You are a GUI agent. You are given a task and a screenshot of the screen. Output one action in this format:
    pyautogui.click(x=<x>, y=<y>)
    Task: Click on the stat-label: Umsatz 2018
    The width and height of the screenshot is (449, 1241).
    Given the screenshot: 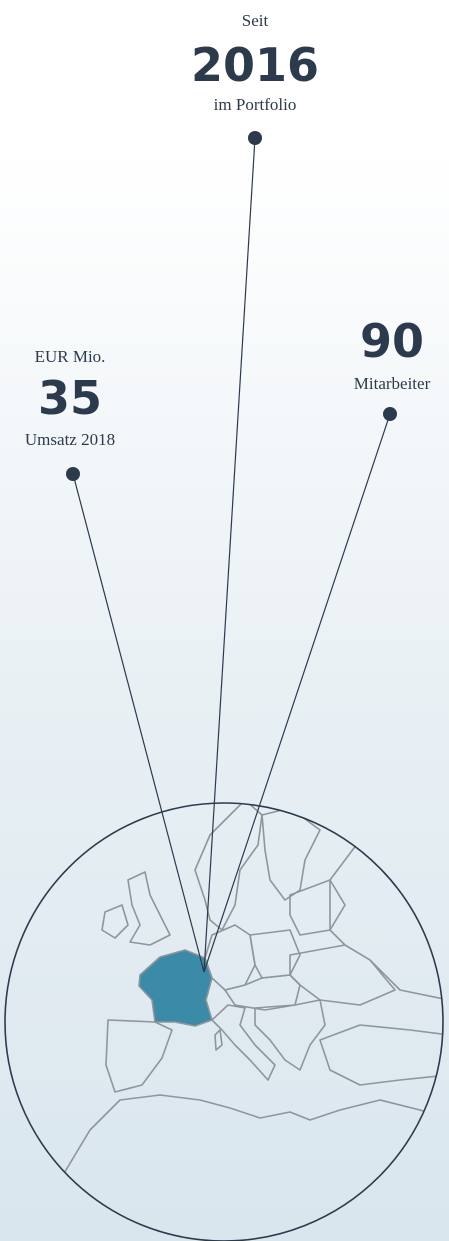 What is the action you would take?
    pyautogui.click(x=70, y=439)
    